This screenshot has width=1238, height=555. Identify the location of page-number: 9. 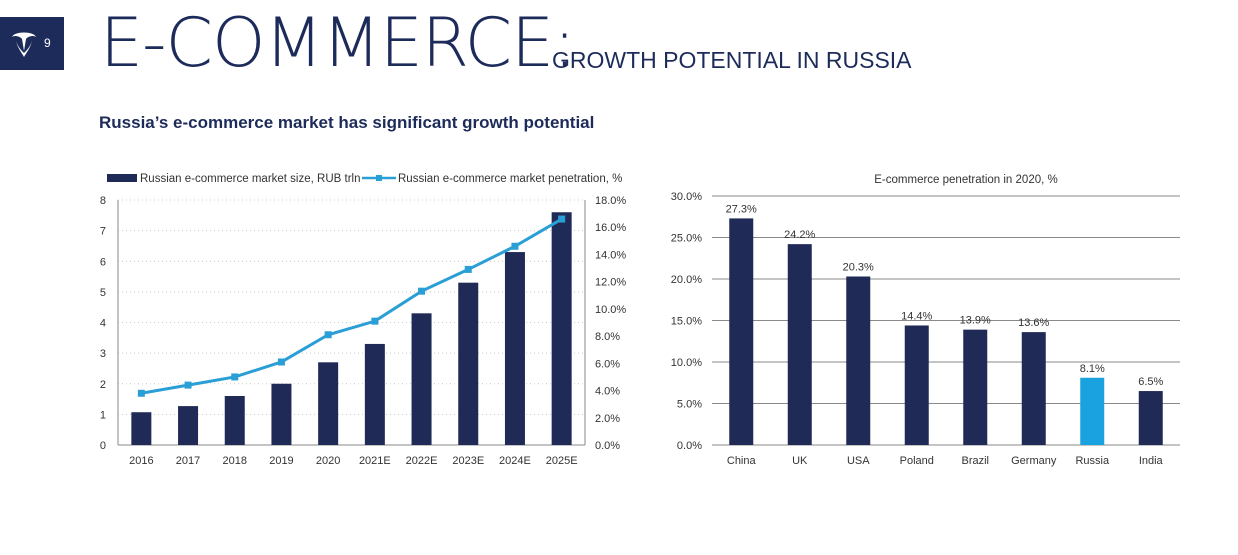
(47, 43).